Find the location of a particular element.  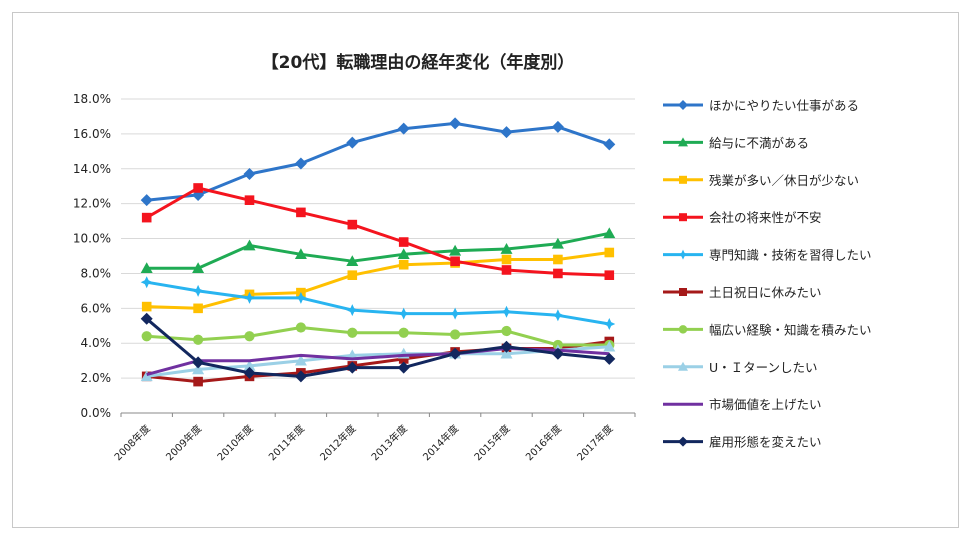

x-tick-label: 2014年度 is located at coordinates (440, 442).